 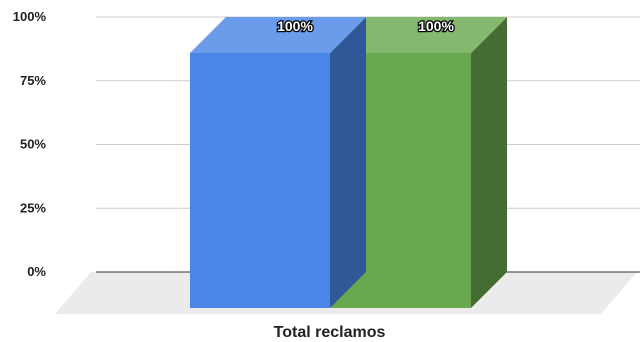 I want to click on x-category-label: Total reclamos, so click(x=330, y=332).